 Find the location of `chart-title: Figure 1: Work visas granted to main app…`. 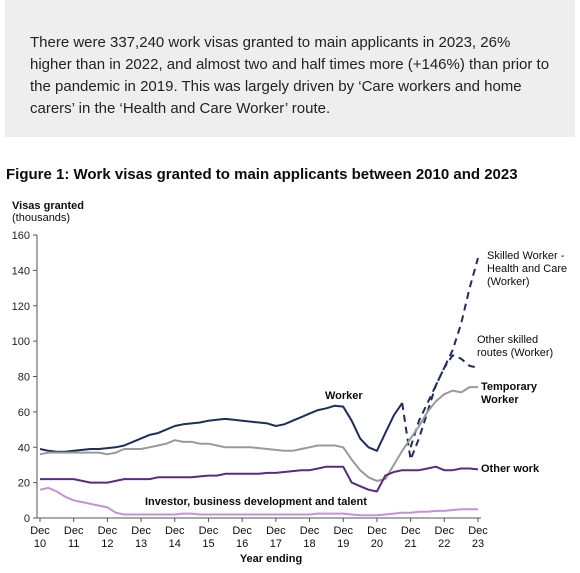

chart-title: Figure 1: Work visas granted to main app… is located at coordinates (262, 174).